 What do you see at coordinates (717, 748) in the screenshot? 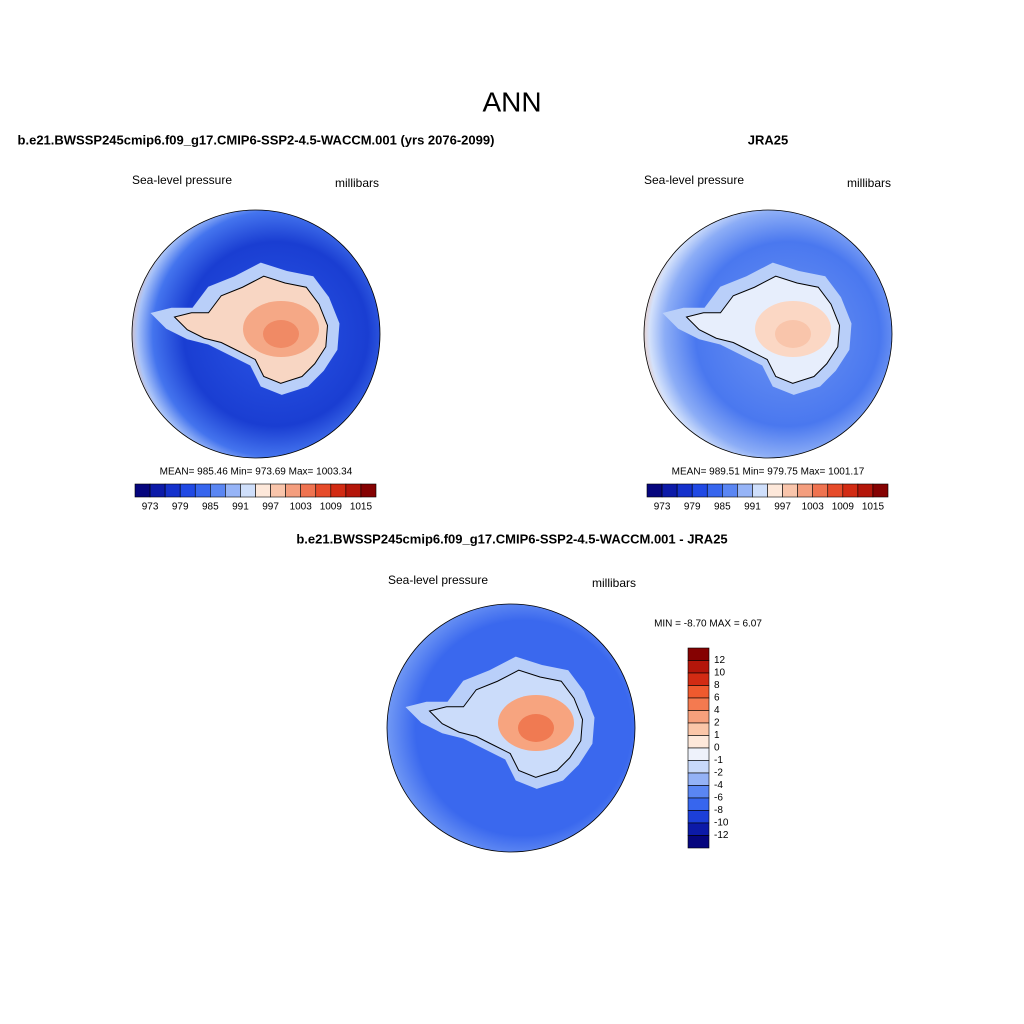
I see `colorbar-label: 0` at bounding box center [717, 748].